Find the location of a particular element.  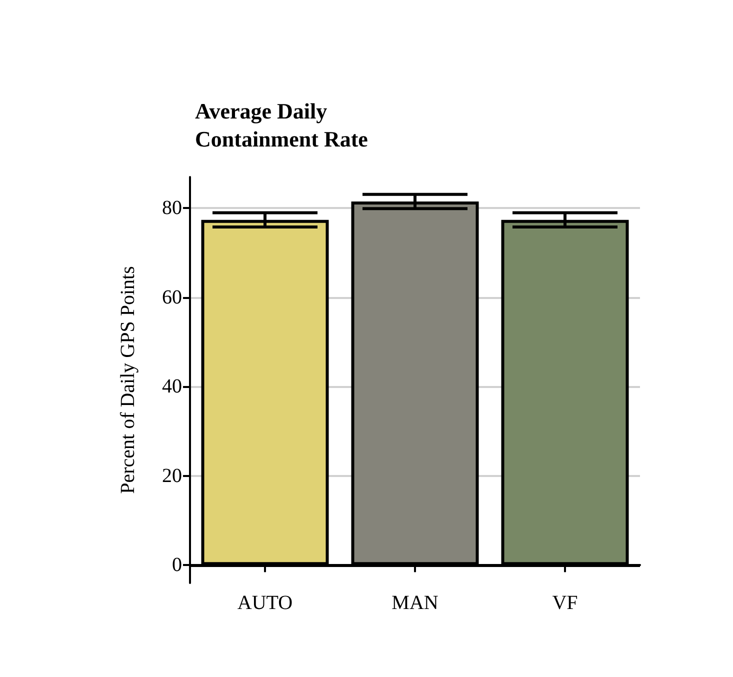

chart-title: Average Daily Containment Rate is located at coordinates (281, 125).